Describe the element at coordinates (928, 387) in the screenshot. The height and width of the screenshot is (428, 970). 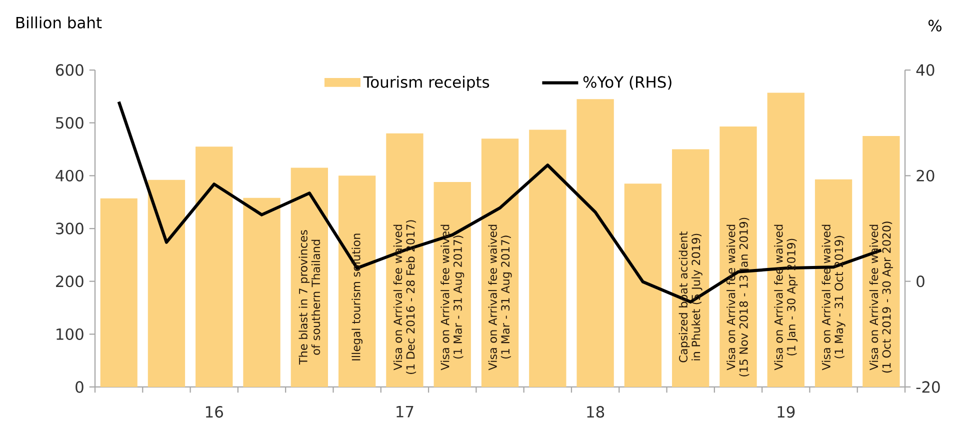
I see `y2-tick-label: -20` at that location.